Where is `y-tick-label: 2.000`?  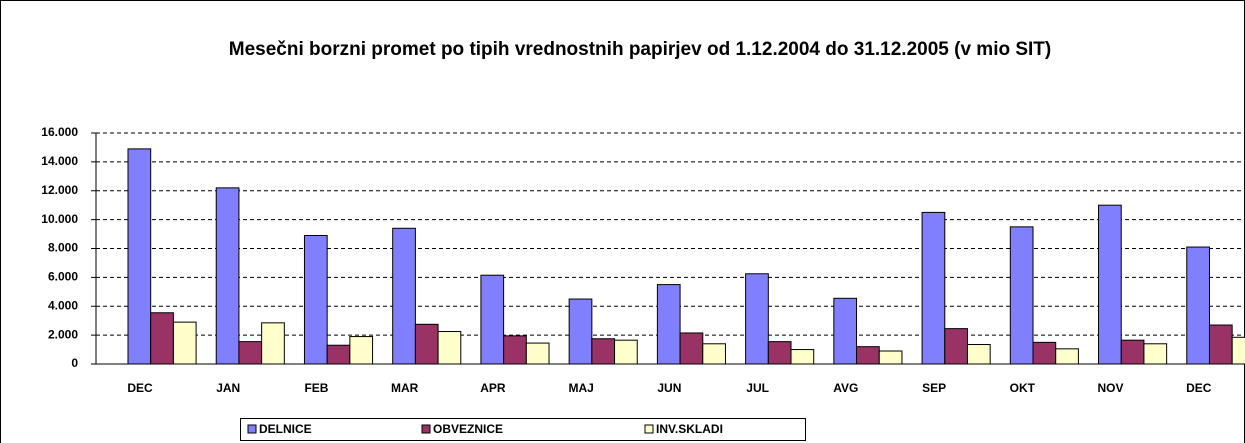
y-tick-label: 2.000 is located at coordinates (63, 334).